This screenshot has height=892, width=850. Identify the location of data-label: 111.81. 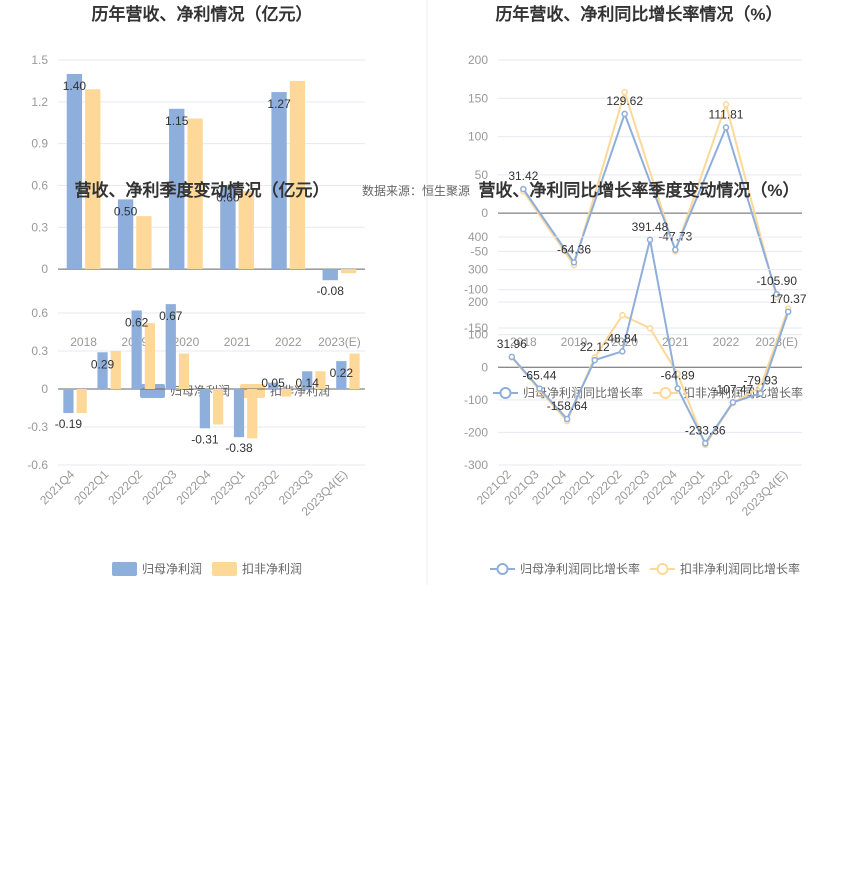
(726, 115).